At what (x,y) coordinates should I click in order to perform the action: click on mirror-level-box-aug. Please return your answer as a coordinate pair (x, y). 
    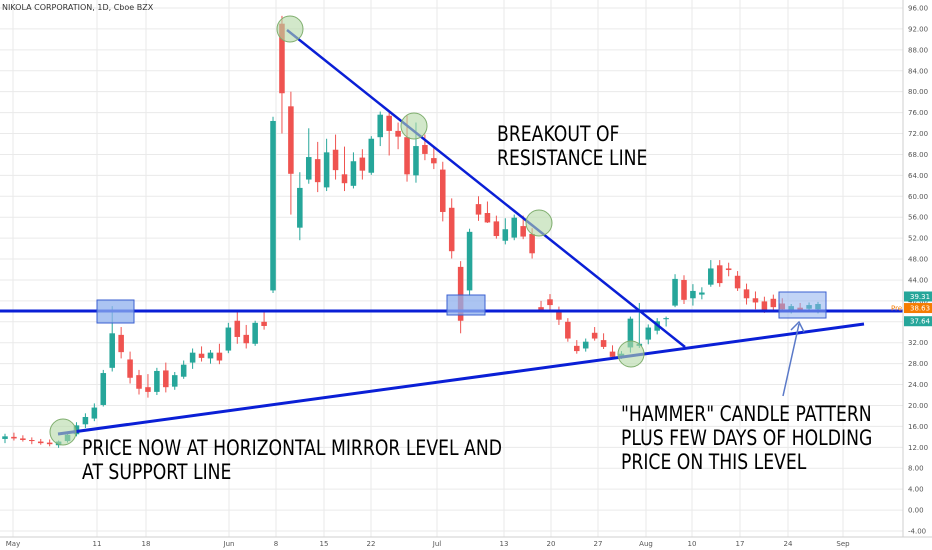
    Looking at the image, I should click on (802, 305).